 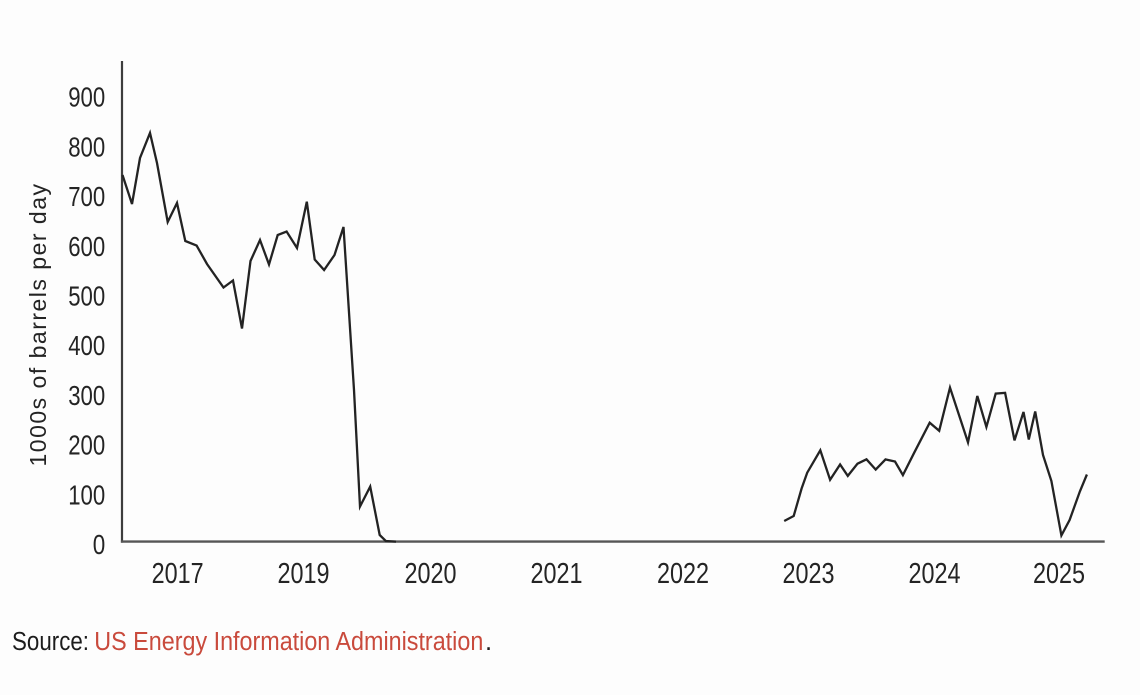 What do you see at coordinates (86, 97) in the screenshot?
I see `svg-text: 900` at bounding box center [86, 97].